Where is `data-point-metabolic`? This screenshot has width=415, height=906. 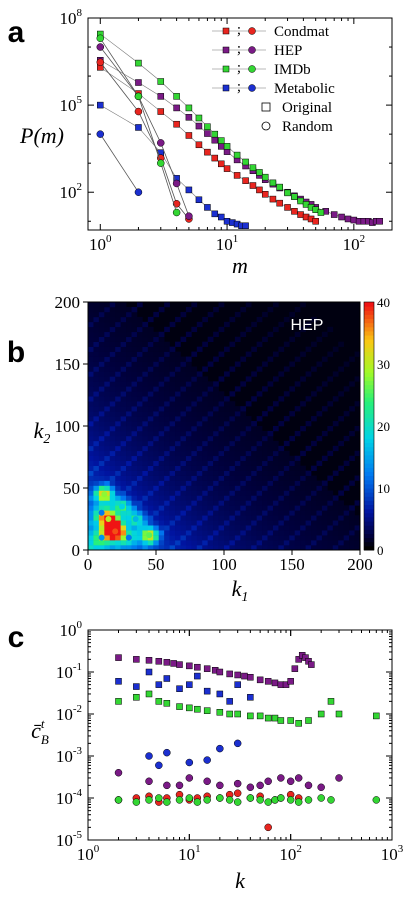 data-point-metabolic is located at coordinates (179, 688).